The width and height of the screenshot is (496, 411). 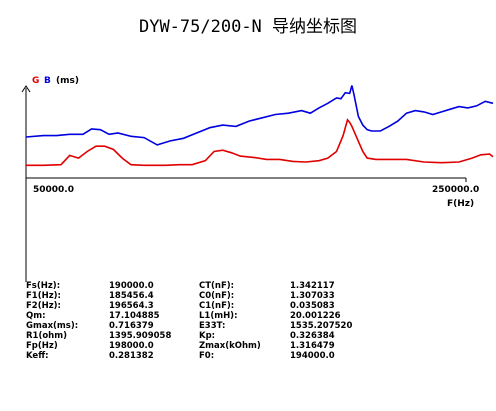 I want to click on param-label: Qm:, so click(x=36, y=316).